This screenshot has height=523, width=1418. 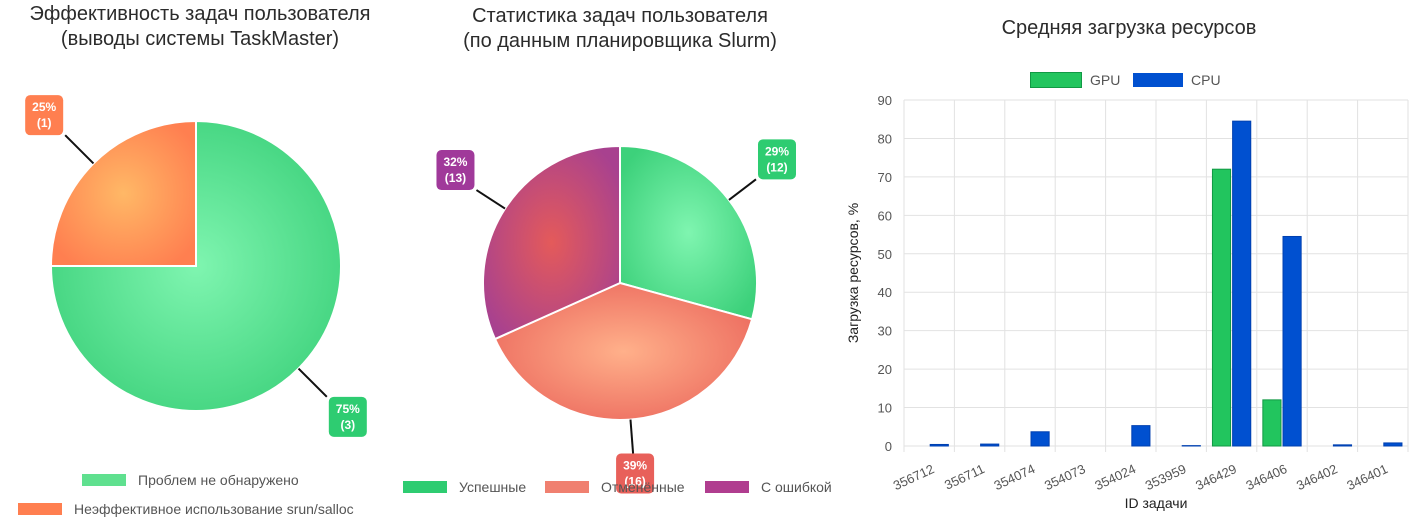 I want to click on bar-x-axis-label: ID задачи, so click(x=1156, y=503).